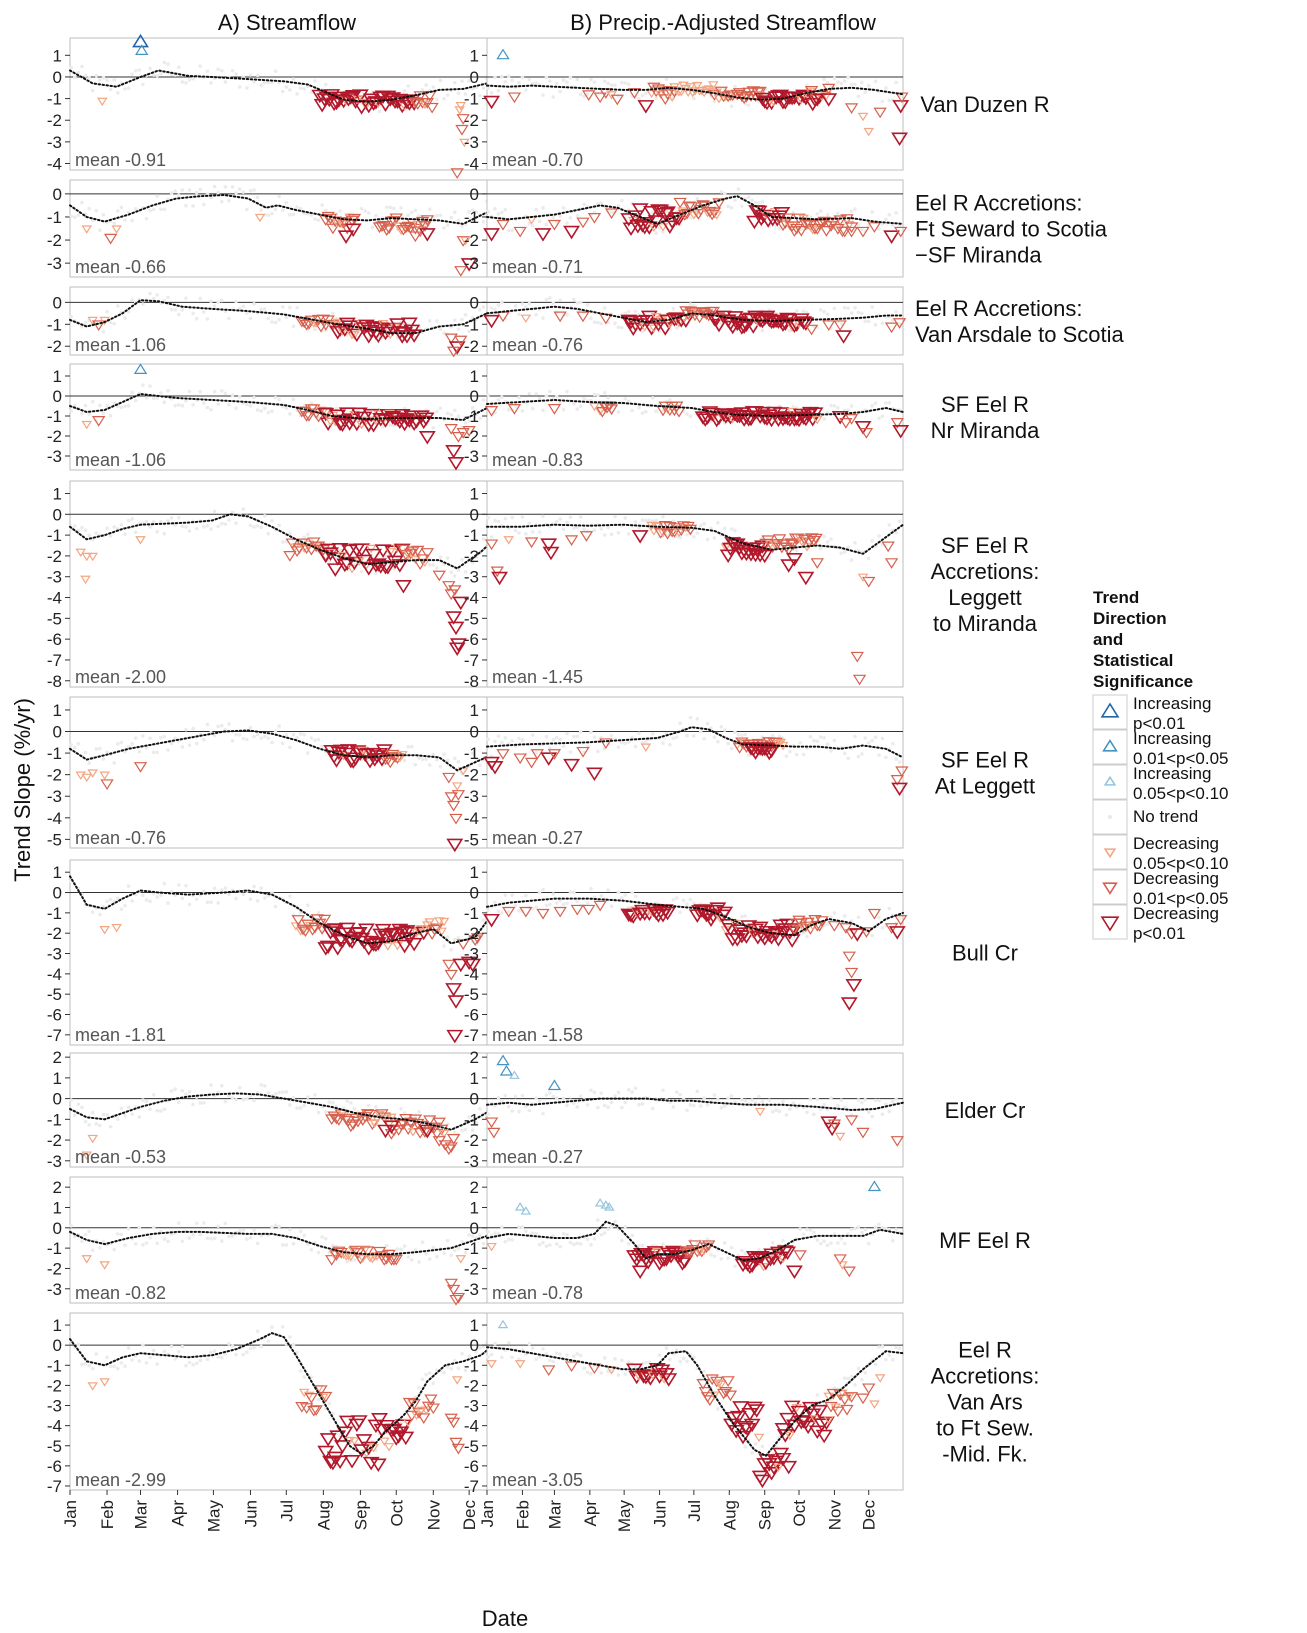 This screenshot has width=1307, height=1633. I want to click on panel-row6-col0: 10-1-2-3-4-5-6-7 mean -1.81, so click(276, 952).